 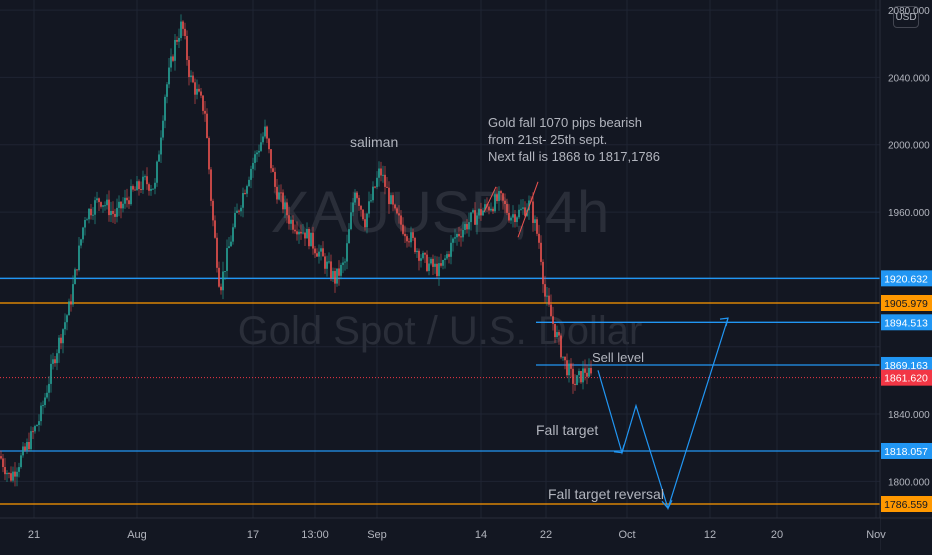 I want to click on projection-arrowheads, so click(x=671, y=413).